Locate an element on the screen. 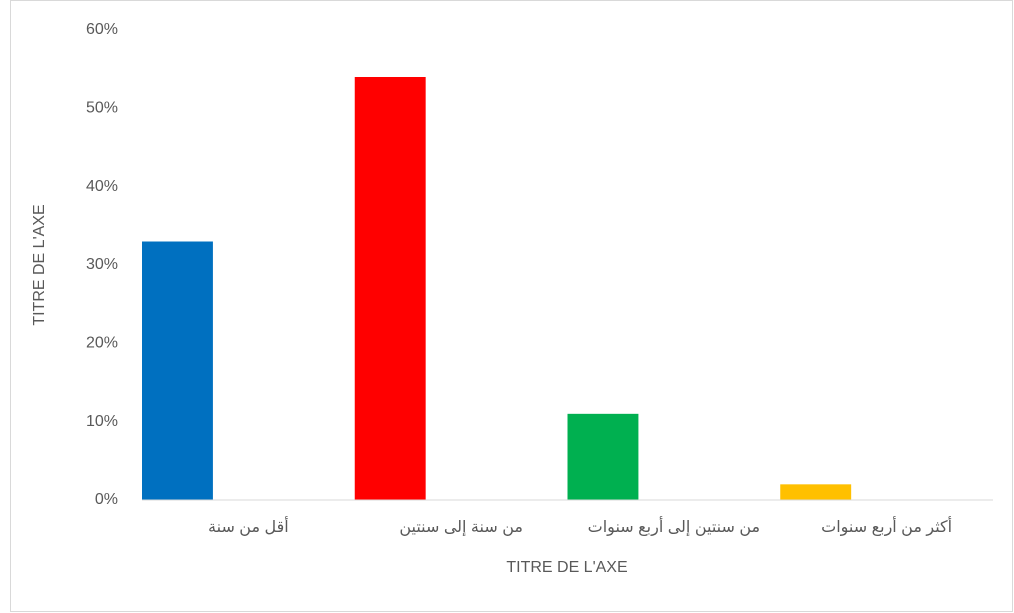 This screenshot has width=1014, height=613. x-tick-label: من سنتين إلى أربع سنوات is located at coordinates (674, 526).